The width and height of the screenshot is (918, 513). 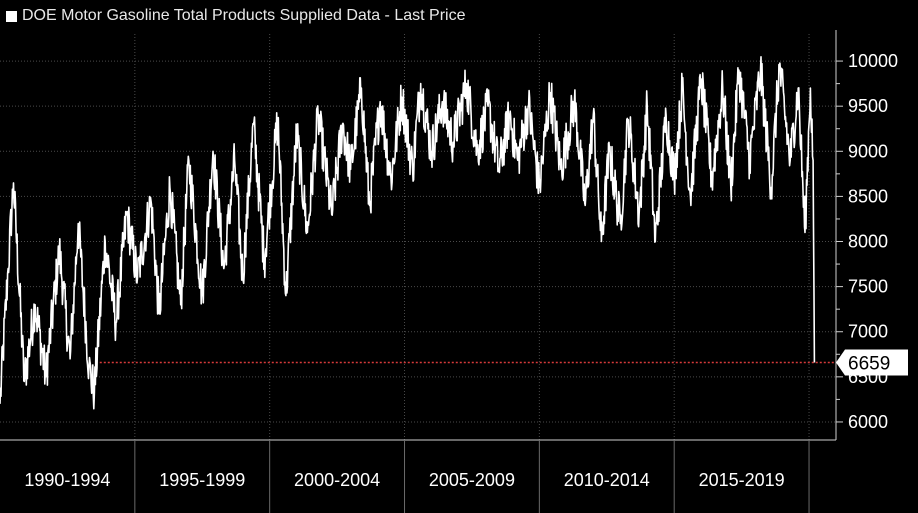 What do you see at coordinates (868, 422) in the screenshot?
I see `y-tick-label: 6000` at bounding box center [868, 422].